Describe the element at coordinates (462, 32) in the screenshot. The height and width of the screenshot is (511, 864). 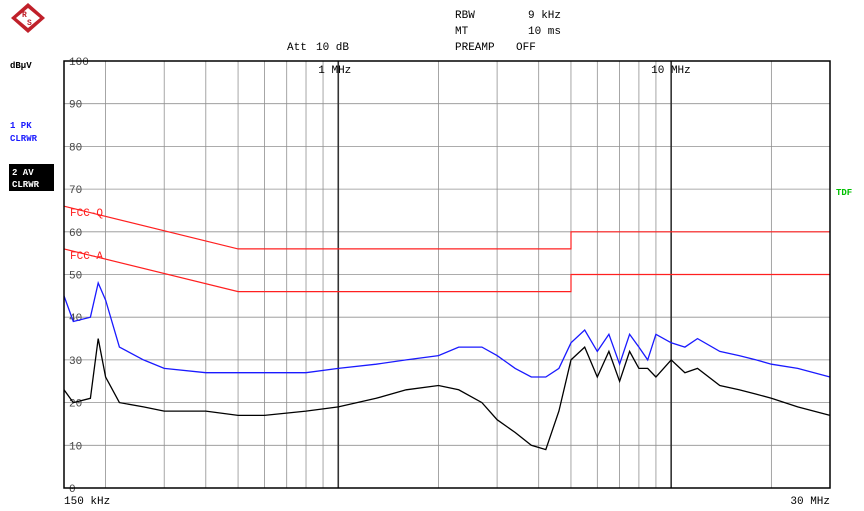
I see `mt-label: MT` at that location.